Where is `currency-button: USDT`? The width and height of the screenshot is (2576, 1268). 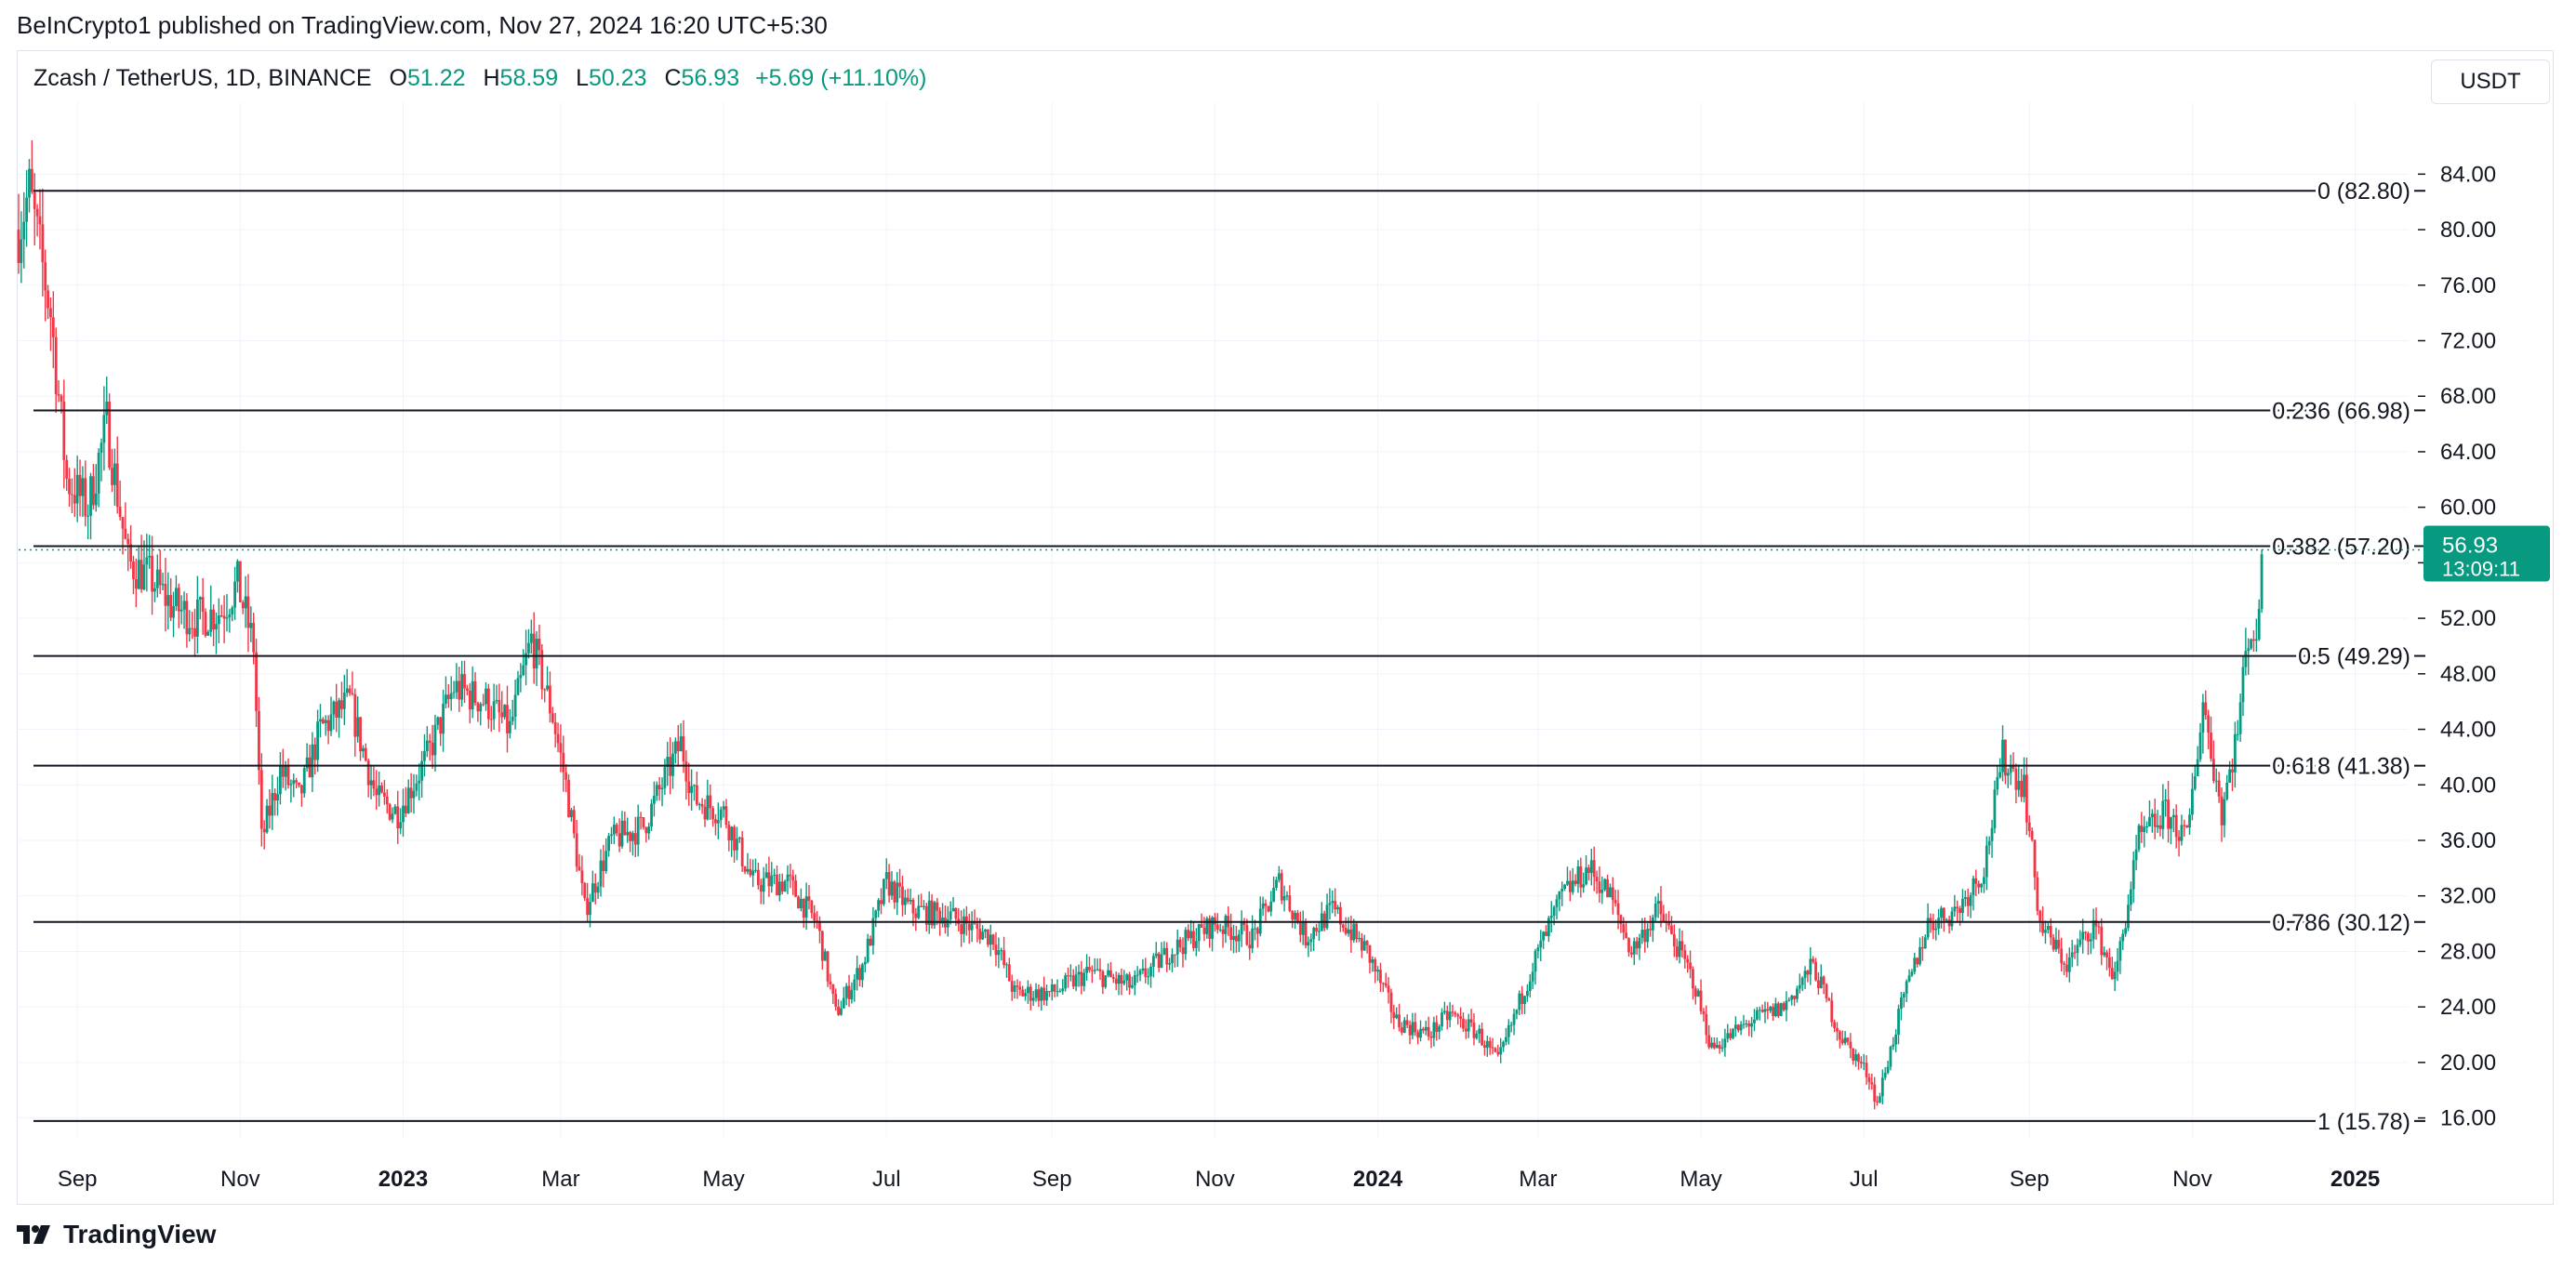
currency-button: USDT is located at coordinates (2490, 81).